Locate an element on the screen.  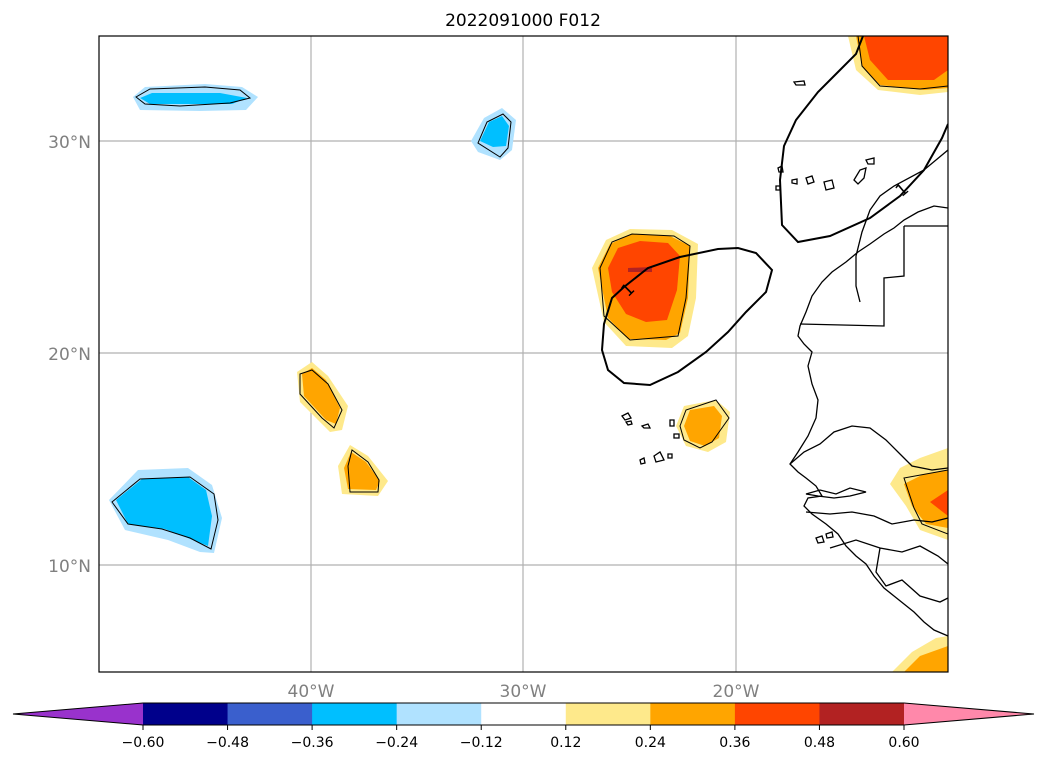
bissagos-islands is located at coordinates (824, 537).